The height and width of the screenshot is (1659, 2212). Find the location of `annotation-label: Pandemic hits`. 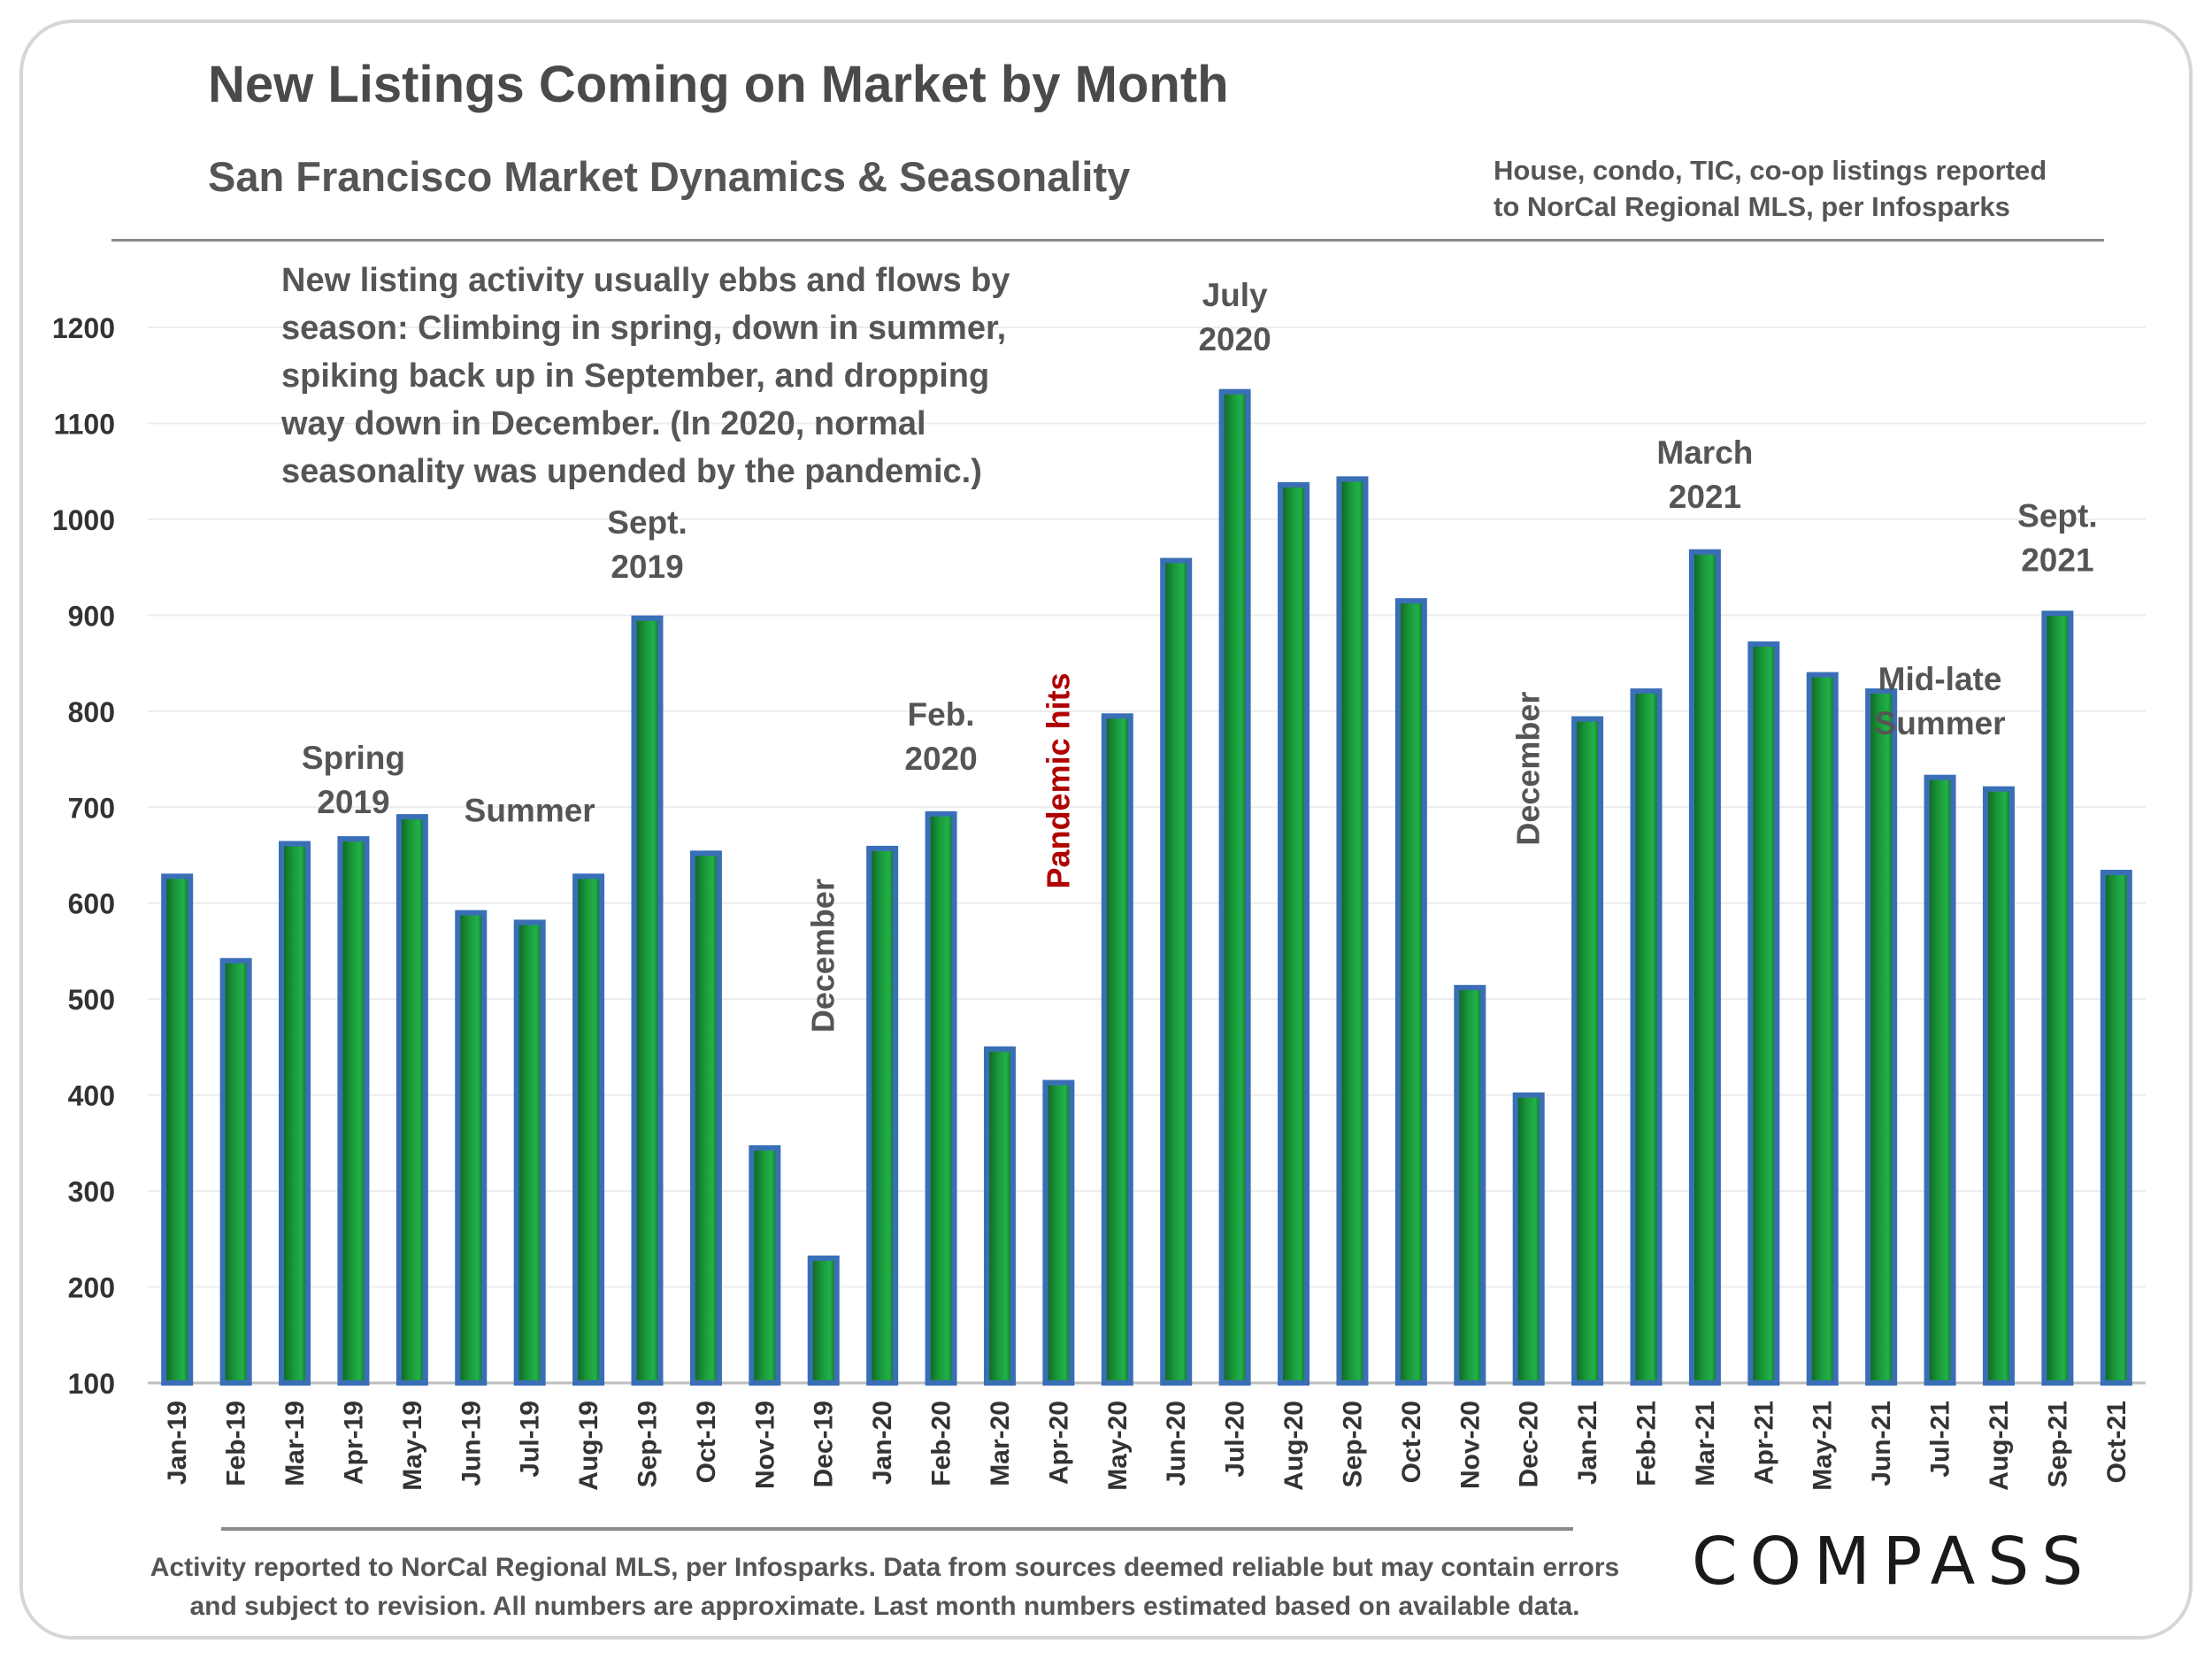

annotation-label: Pandemic hits is located at coordinates (1058, 780).